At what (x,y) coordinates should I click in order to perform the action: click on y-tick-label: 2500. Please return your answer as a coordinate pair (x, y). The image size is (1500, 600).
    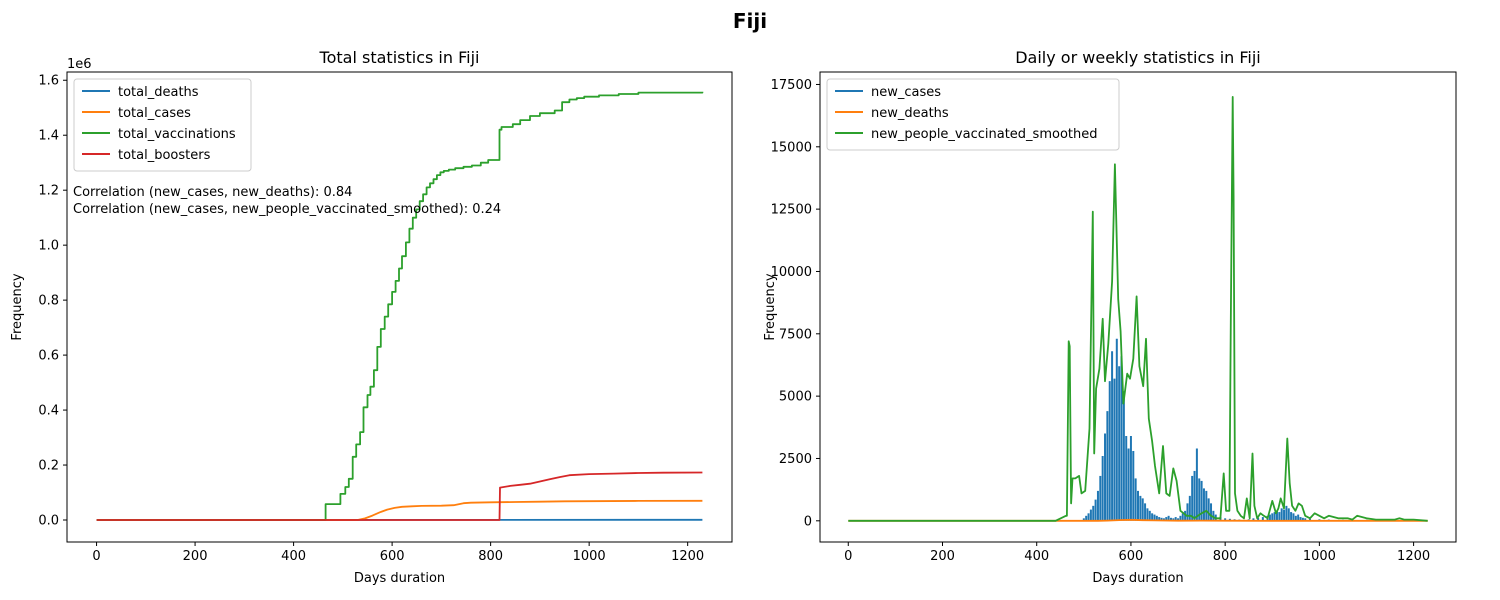
    Looking at the image, I should click on (795, 459).